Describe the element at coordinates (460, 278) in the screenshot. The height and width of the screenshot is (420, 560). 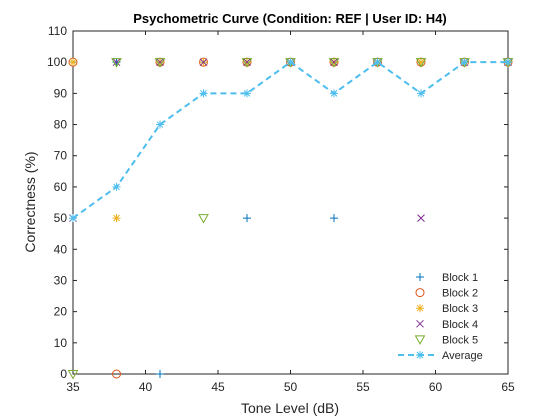
I see `legend-label: Block 1` at that location.